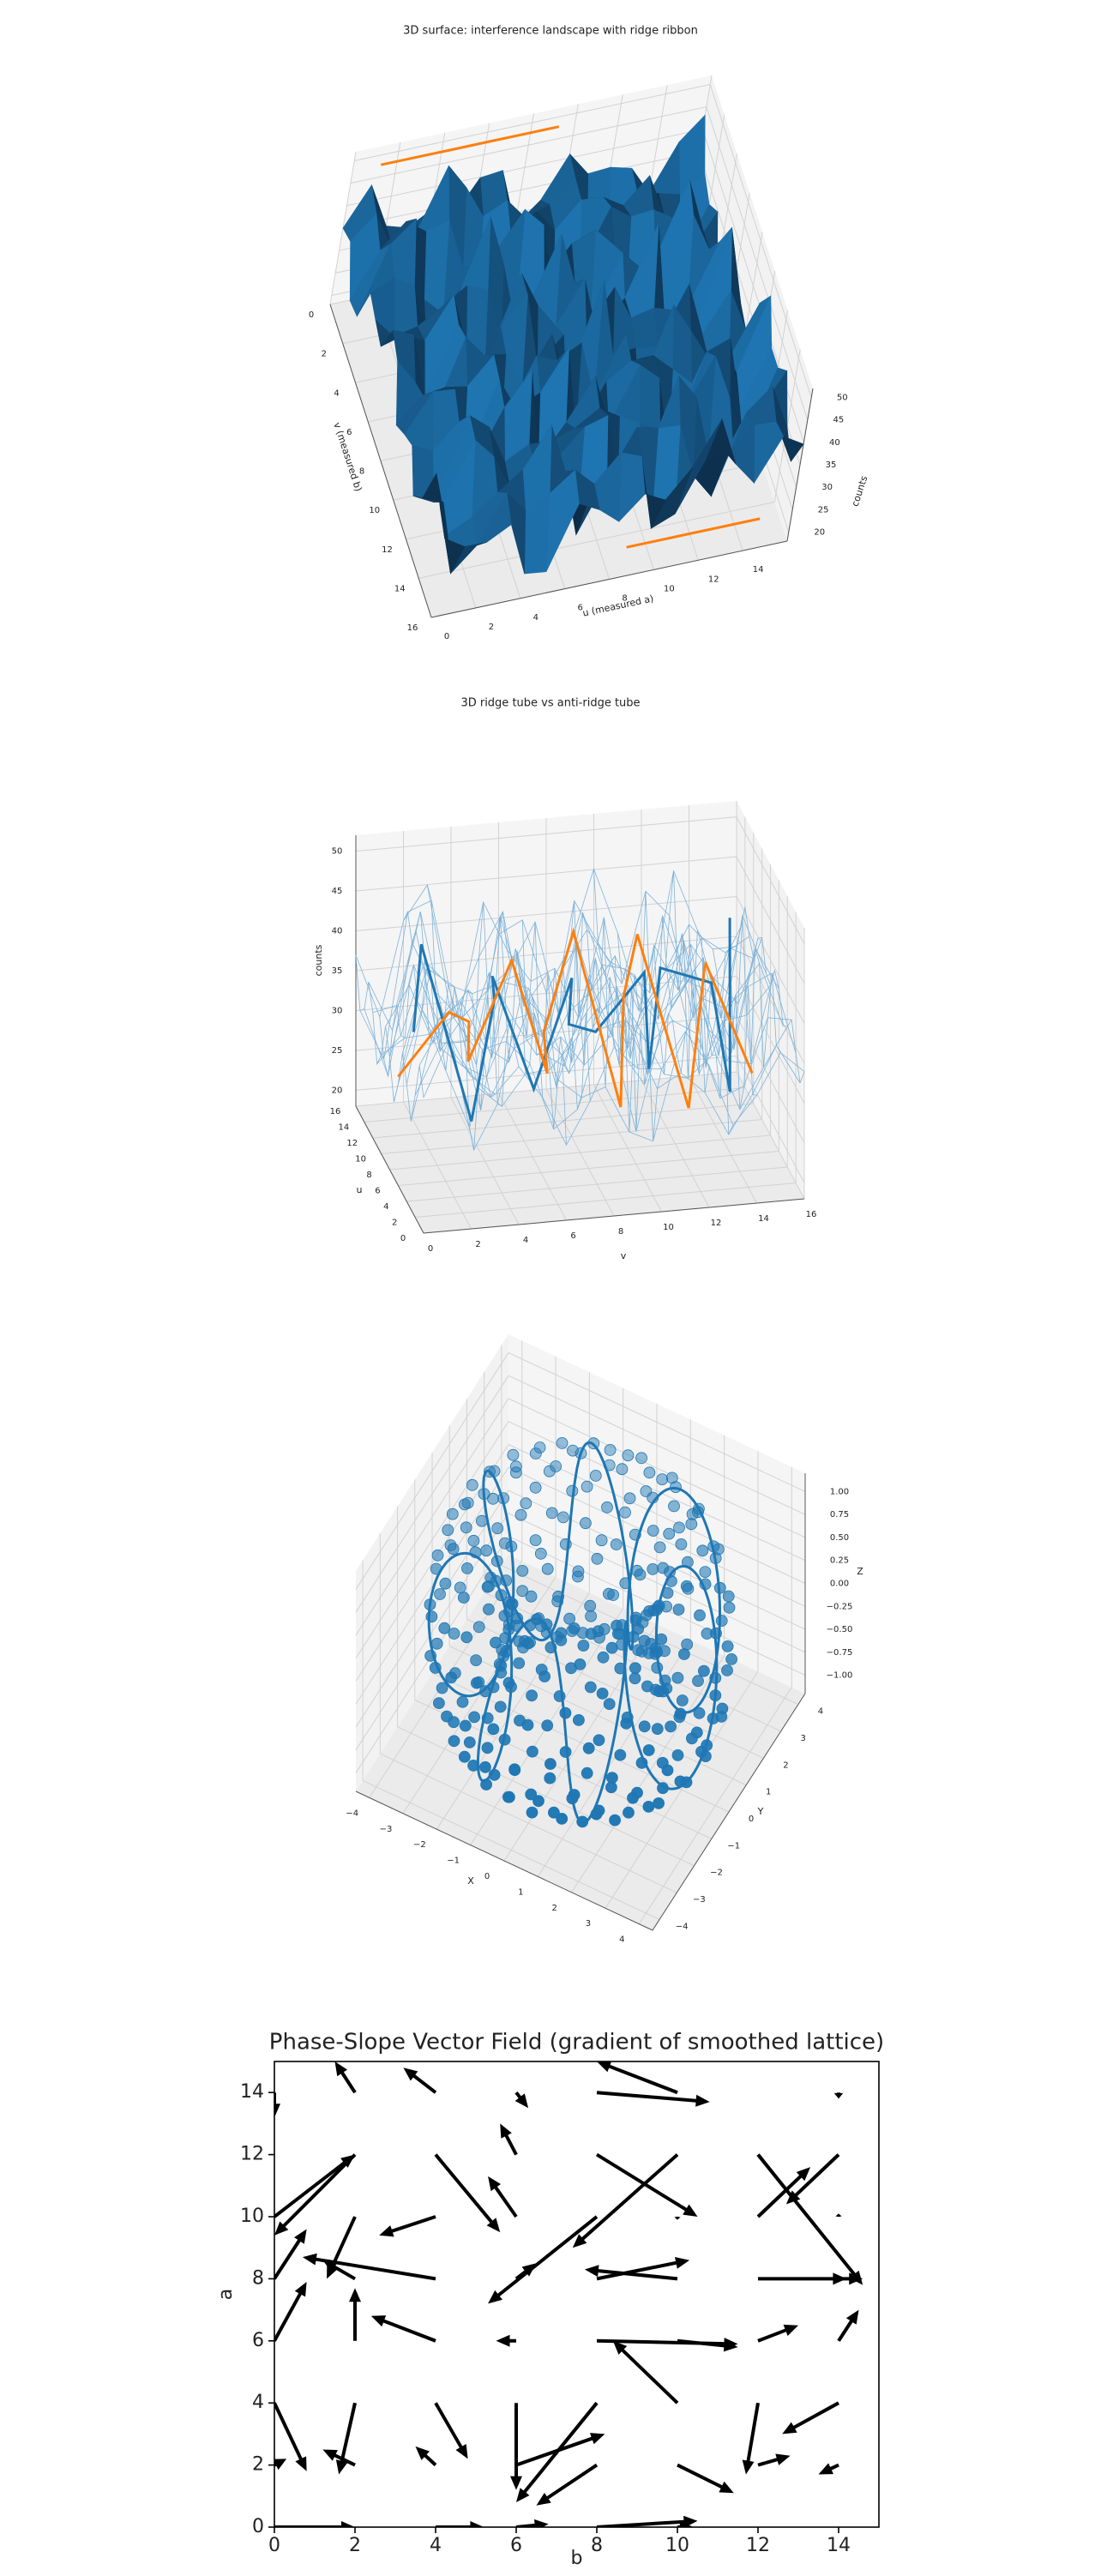 This screenshot has width=1101, height=2576. Describe the element at coordinates (453, 541) in the screenshot. I see `surface-facet` at that location.